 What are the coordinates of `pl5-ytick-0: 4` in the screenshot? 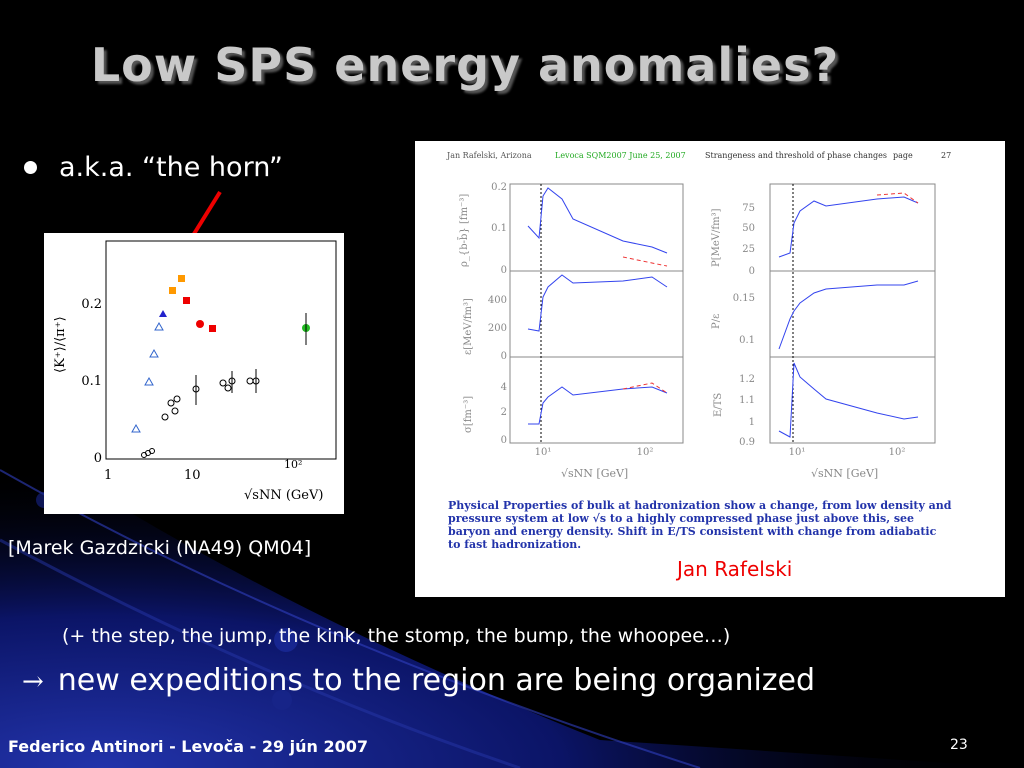 It's located at (504, 387).